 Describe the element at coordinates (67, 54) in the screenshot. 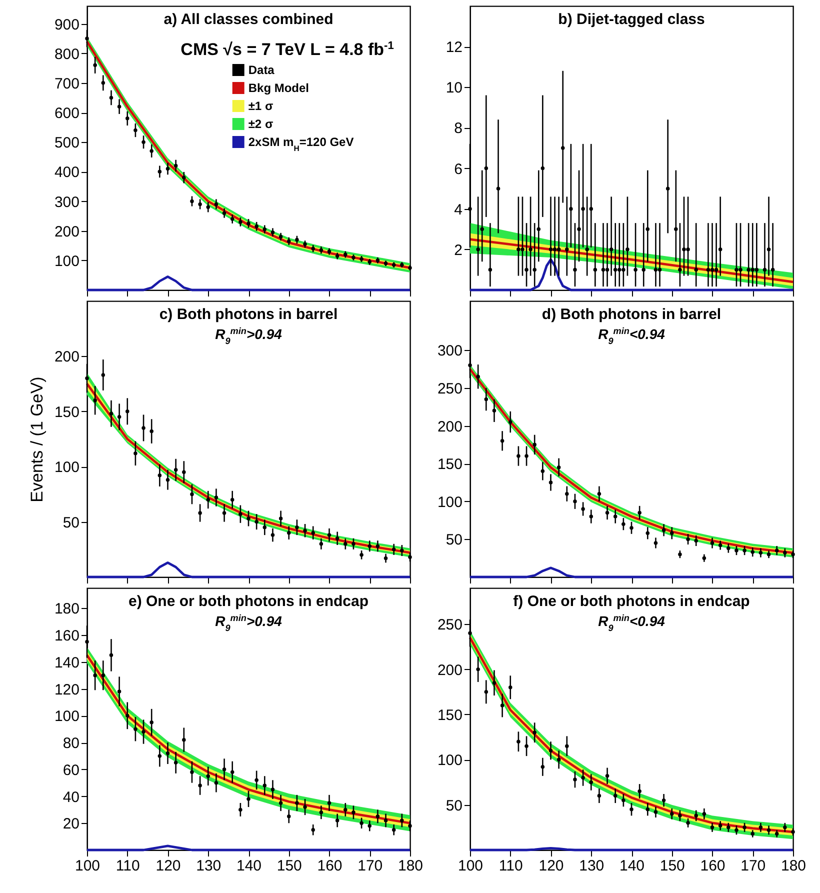

I see `y-tick-label: 800` at that location.